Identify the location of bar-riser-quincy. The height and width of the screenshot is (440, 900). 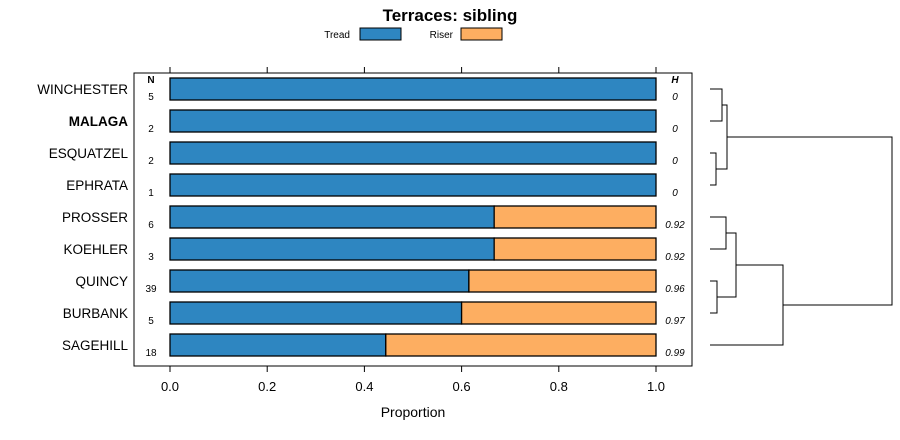
(562, 281).